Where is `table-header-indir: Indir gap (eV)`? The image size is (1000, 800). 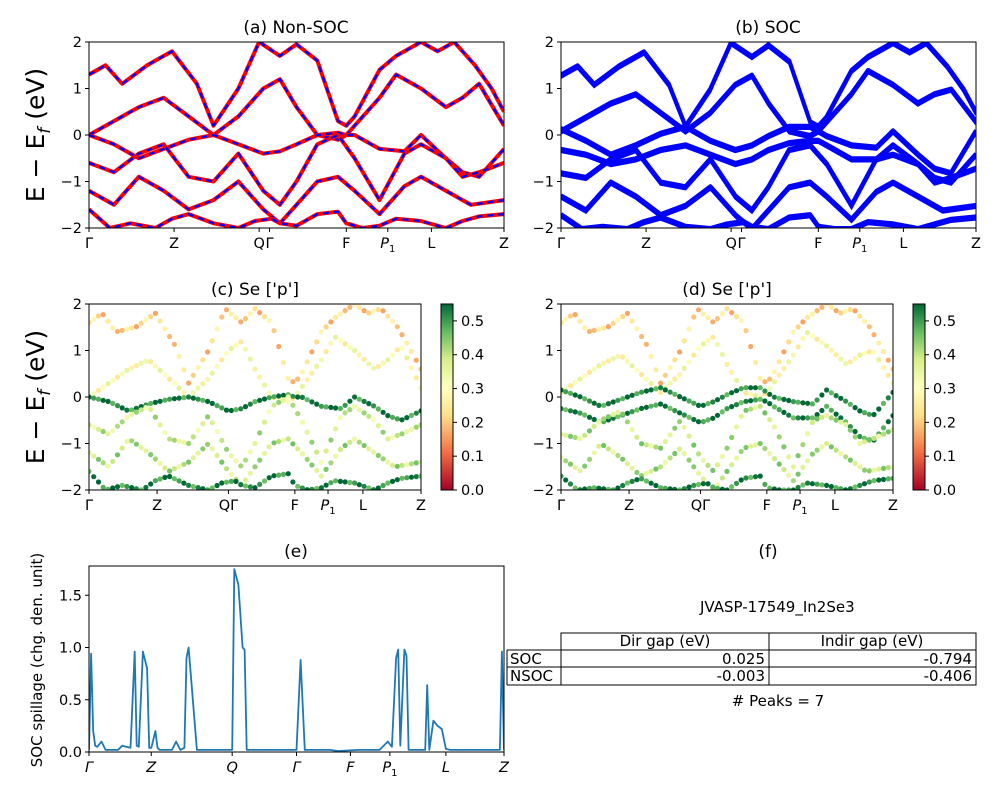
table-header-indir: Indir gap (eV) is located at coordinates (872, 641).